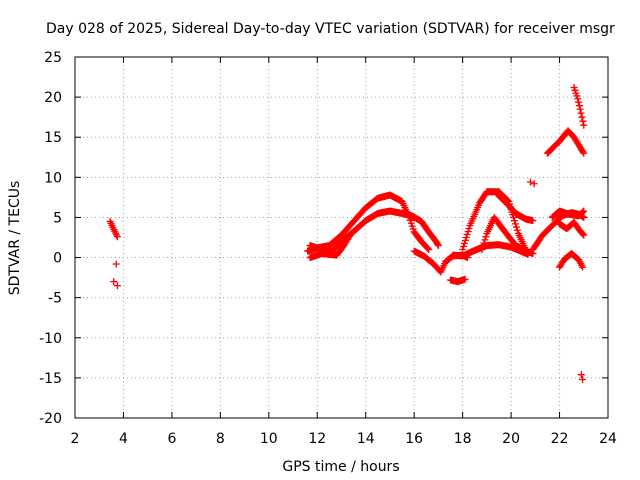  Describe the element at coordinates (269, 439) in the screenshot. I see `x-tick-label: 10` at that location.